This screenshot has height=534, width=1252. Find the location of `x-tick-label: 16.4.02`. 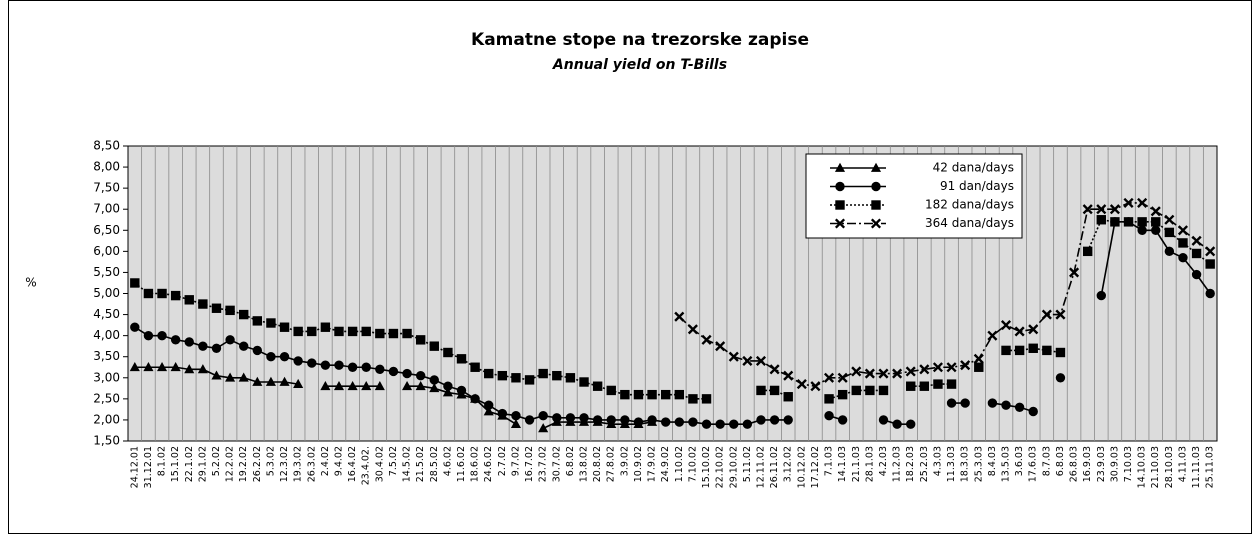

x-tick-label: 16.4.02 is located at coordinates (352, 464).